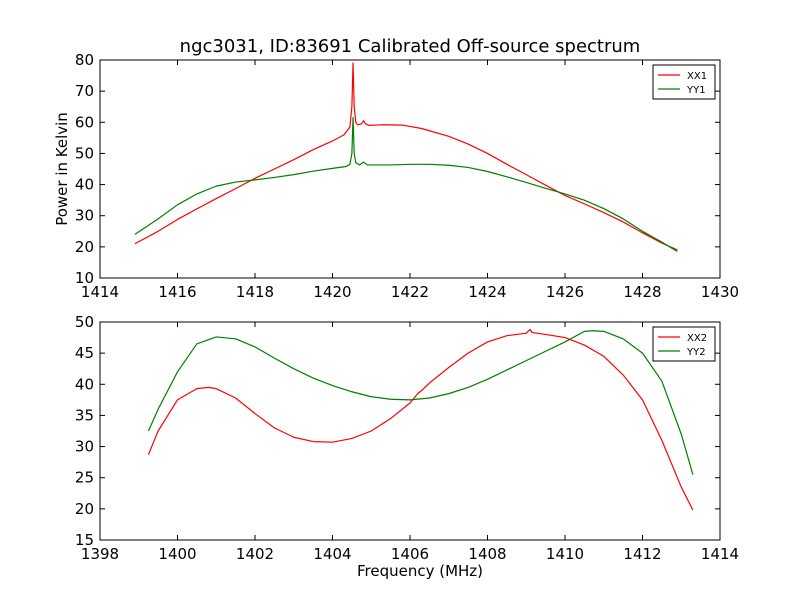 This screenshot has width=800, height=600. I want to click on bottom-xtick-label: 1408, so click(487, 554).